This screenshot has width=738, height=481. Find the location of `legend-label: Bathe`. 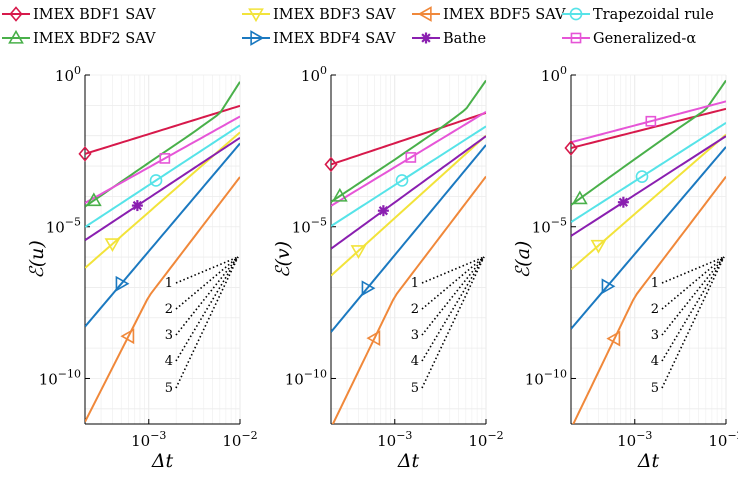

legend-label: Bathe is located at coordinates (464, 39).